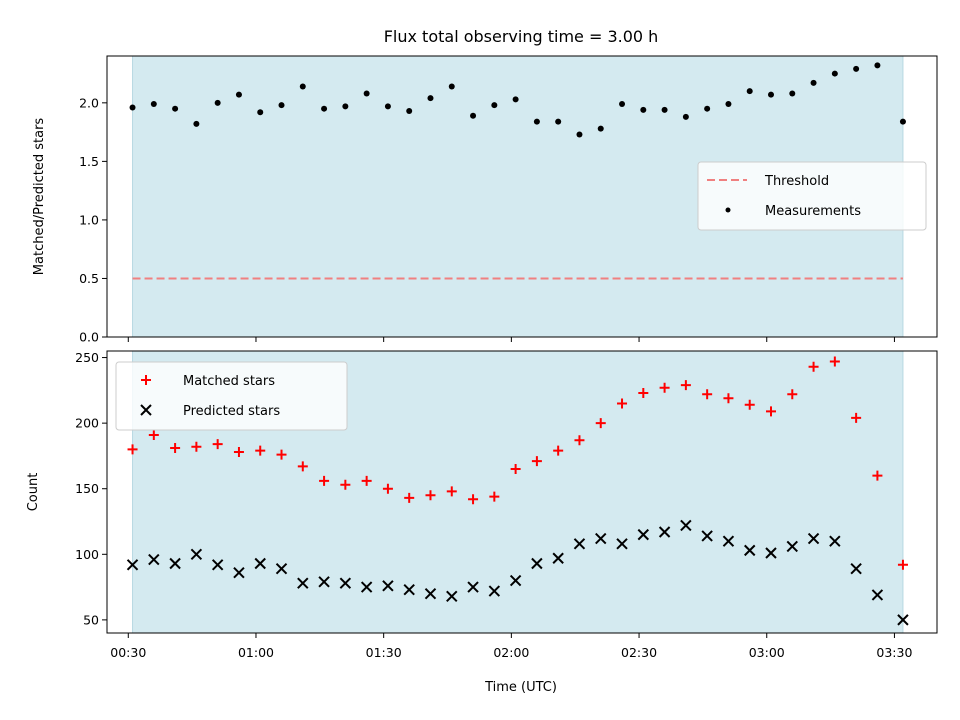 Image resolution: width=960 pixels, height=720 pixels. I want to click on legend-marker-x, so click(146, 410).